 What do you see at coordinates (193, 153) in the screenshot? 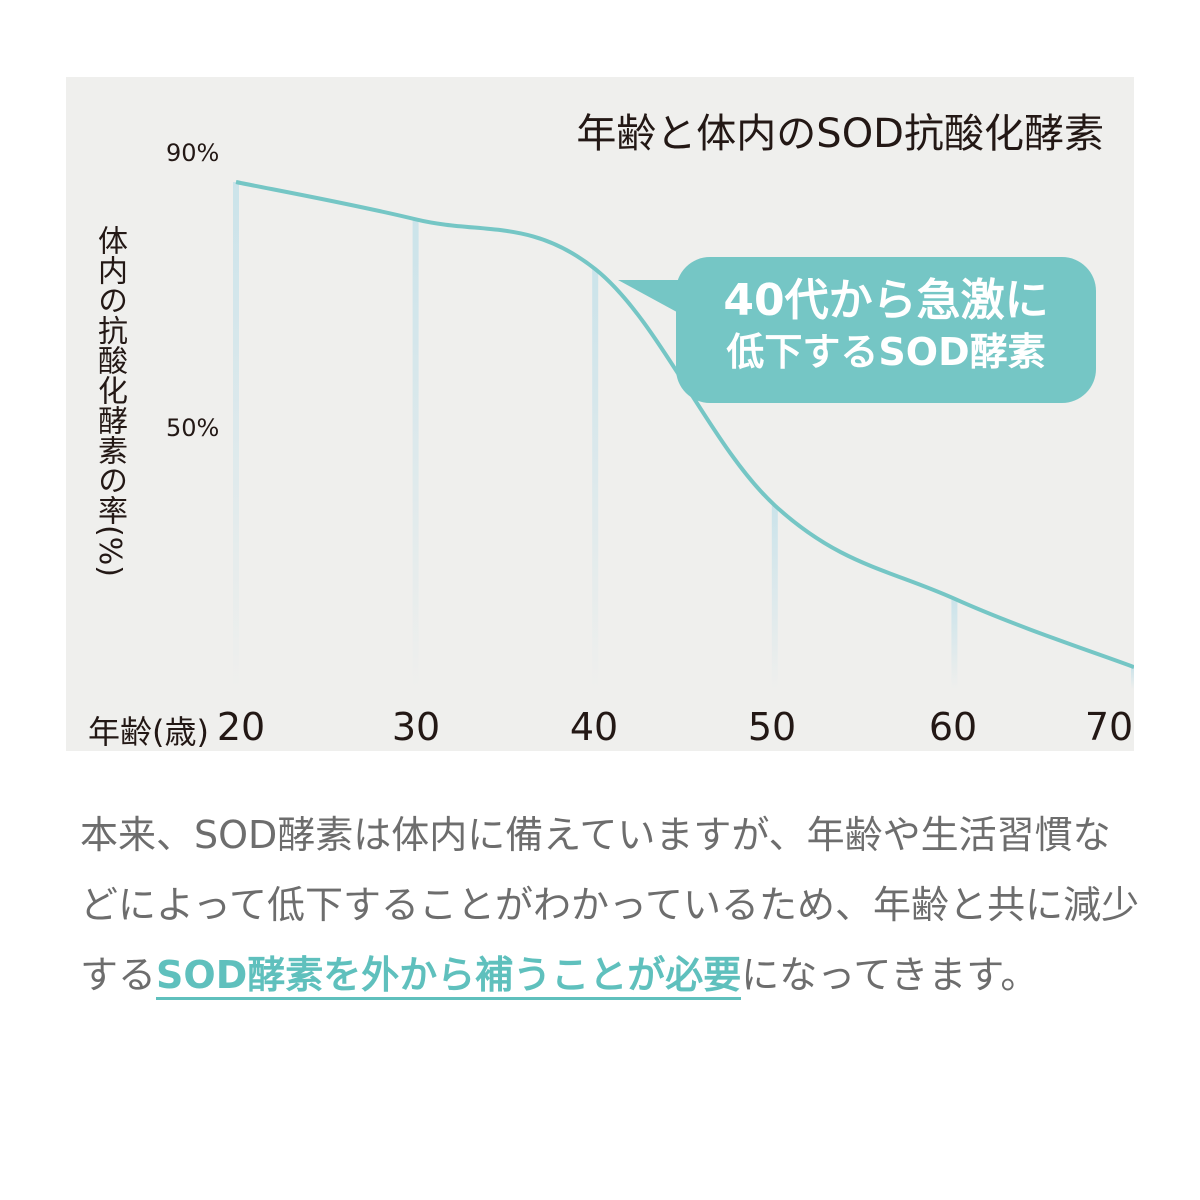
I see `y-tick-label-90: 90%` at bounding box center [193, 153].